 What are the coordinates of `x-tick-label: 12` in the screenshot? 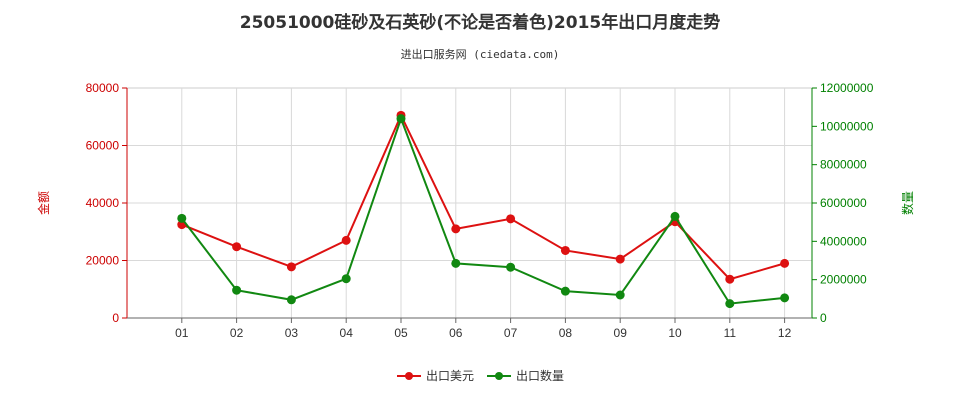 It's located at (785, 333).